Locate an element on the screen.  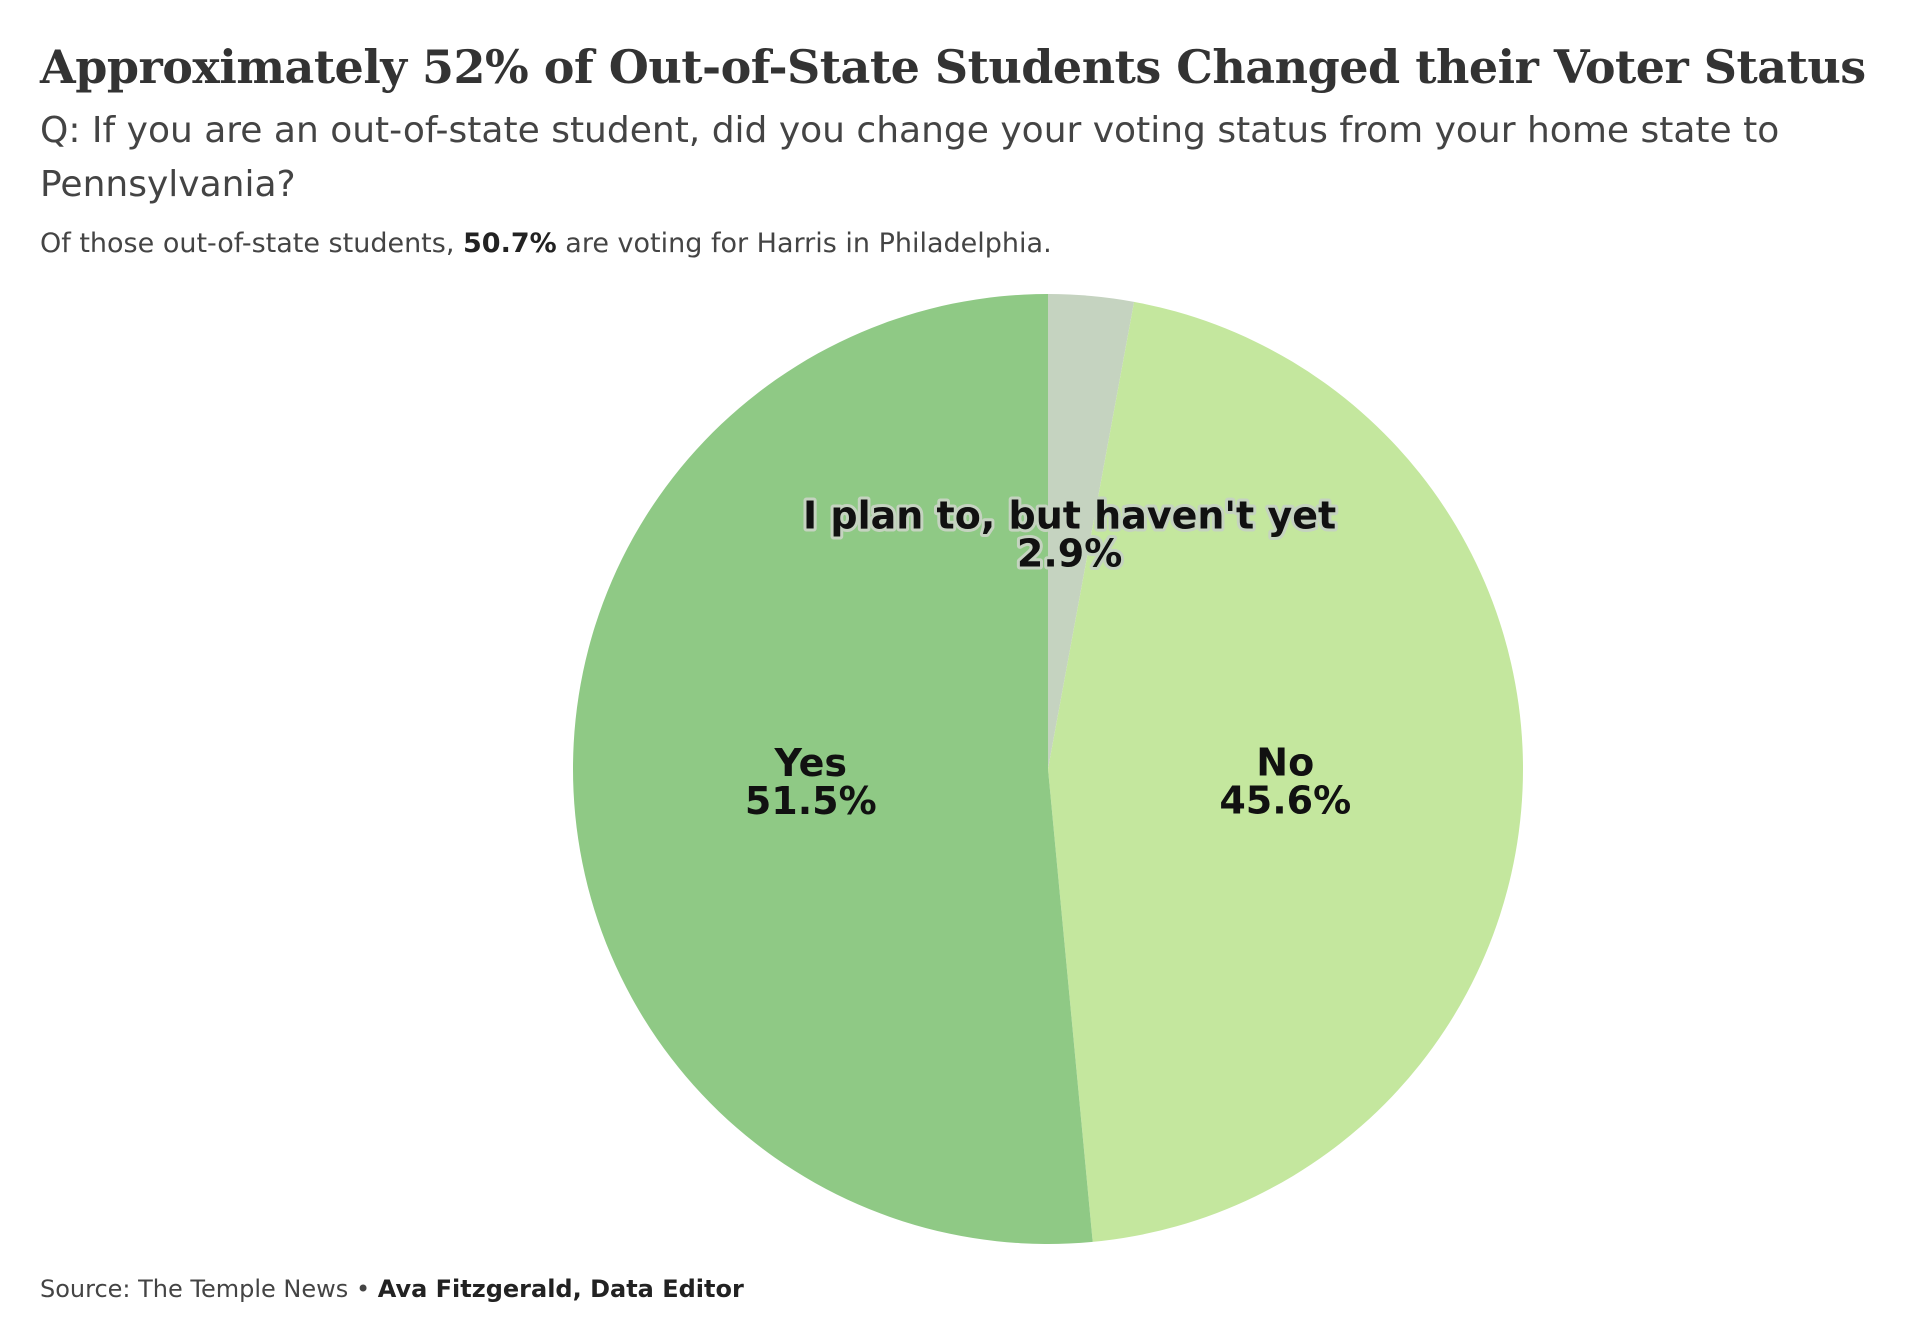
slice-label: I plan to, but haven't yet is located at coordinates (1069, 515).